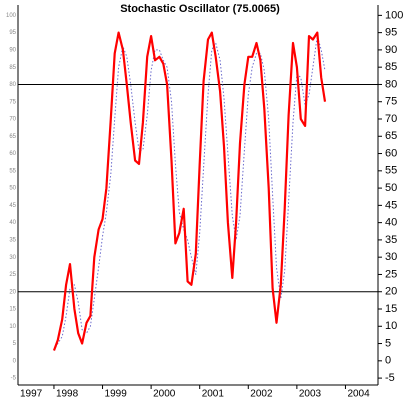  I want to click on x-tick-label: 1998, so click(67, 394).